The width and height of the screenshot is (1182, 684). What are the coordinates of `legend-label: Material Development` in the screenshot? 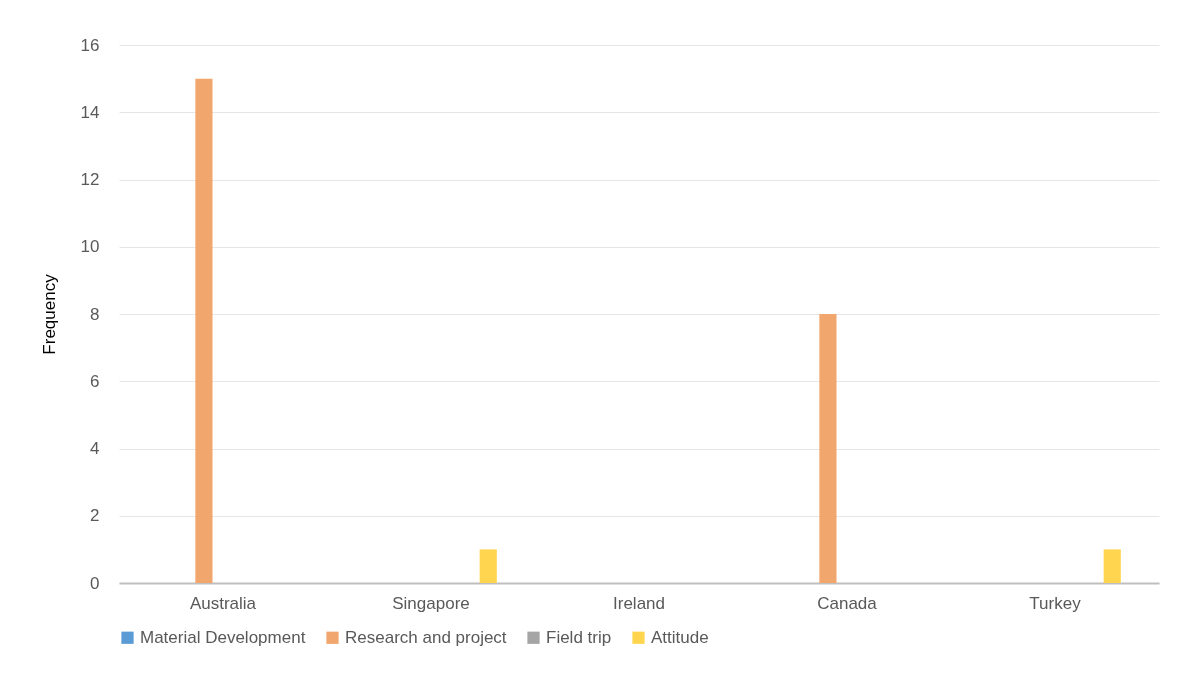 It's located at (223, 637).